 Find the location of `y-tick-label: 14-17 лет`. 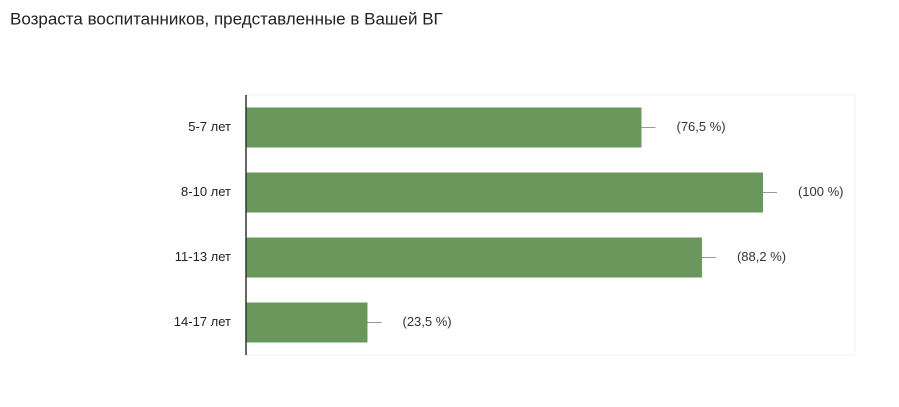

y-tick-label: 14-17 лет is located at coordinates (202, 321).